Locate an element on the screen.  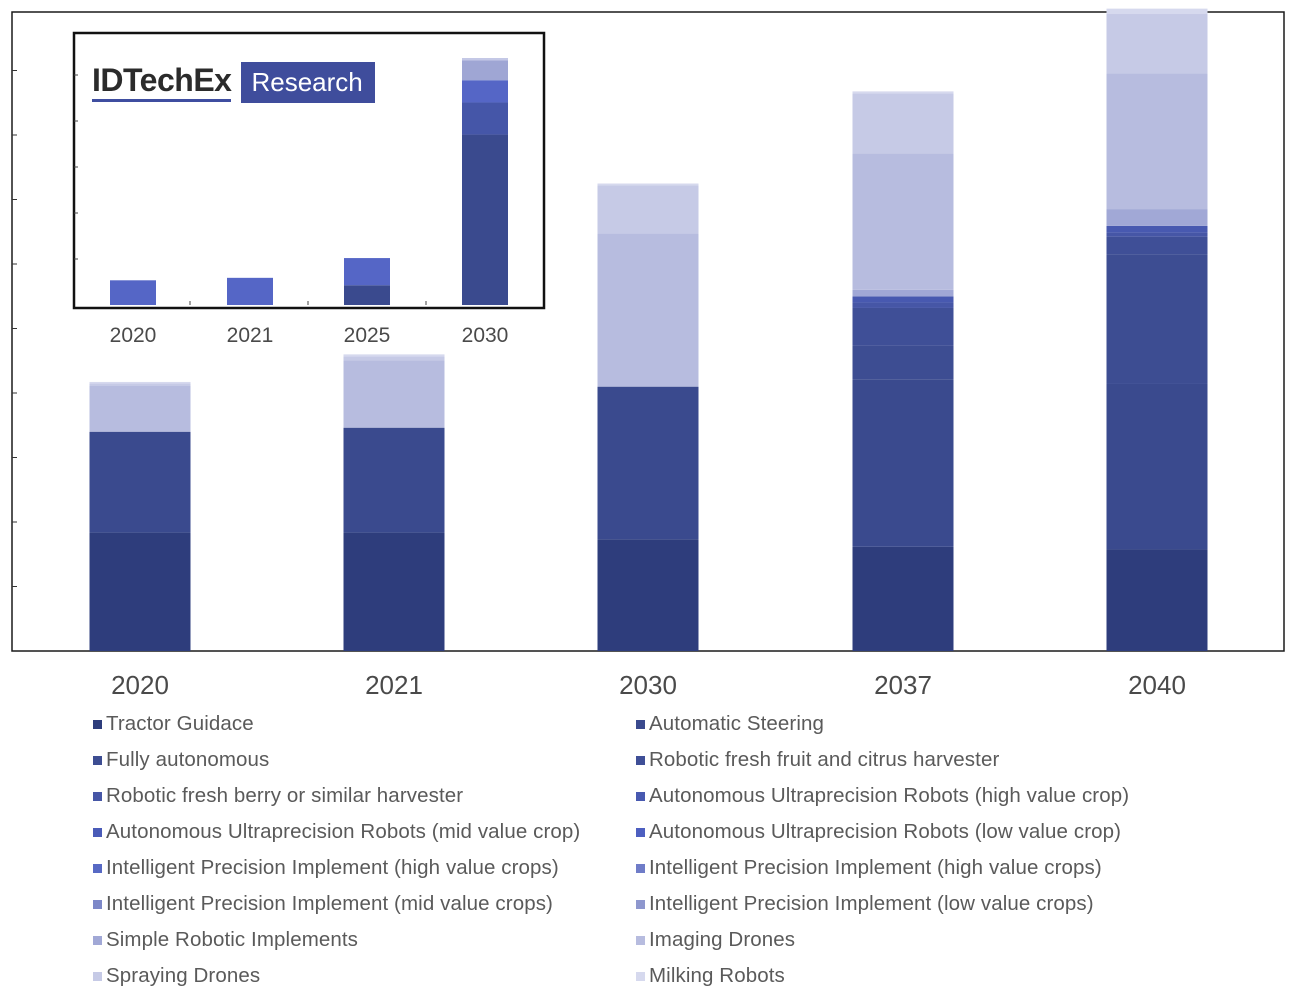
main-x-axis-labels: 2020 2021 2030 2037 2040 is located at coordinates (648, 685).